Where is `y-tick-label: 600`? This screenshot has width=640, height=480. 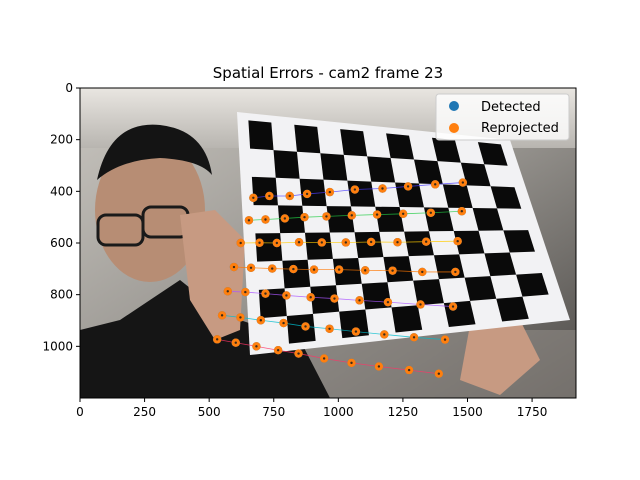
y-tick-label: 600 is located at coordinates (61, 243).